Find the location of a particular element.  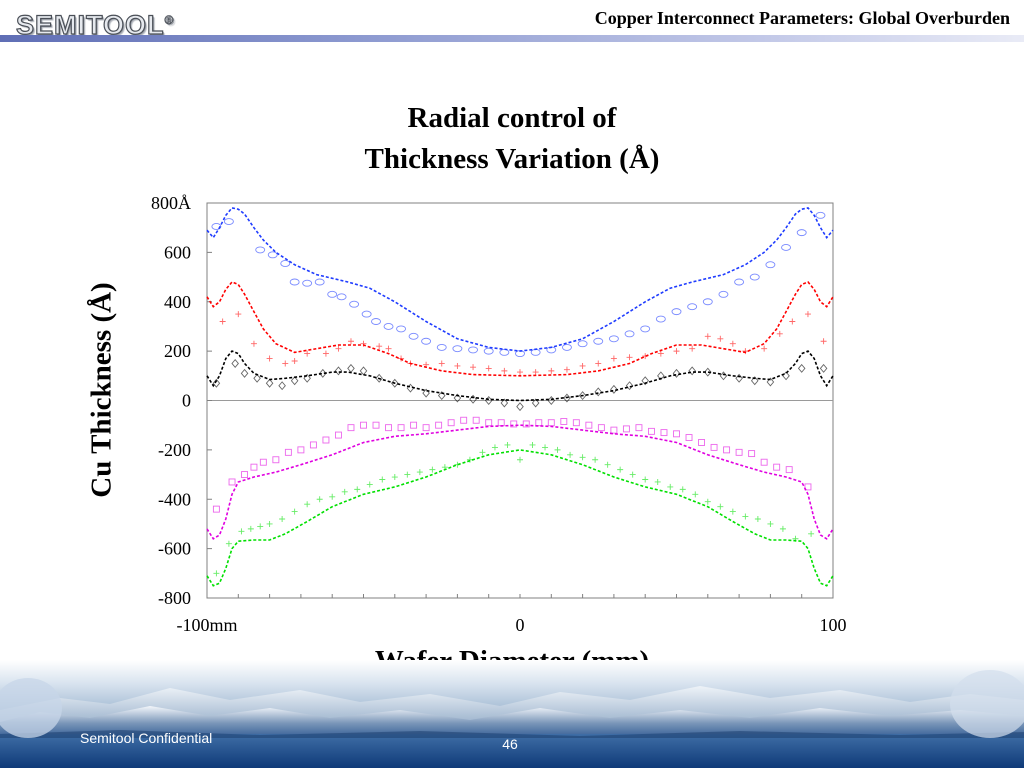

footer-confidential-text: Semitool Confidential is located at coordinates (146, 738).